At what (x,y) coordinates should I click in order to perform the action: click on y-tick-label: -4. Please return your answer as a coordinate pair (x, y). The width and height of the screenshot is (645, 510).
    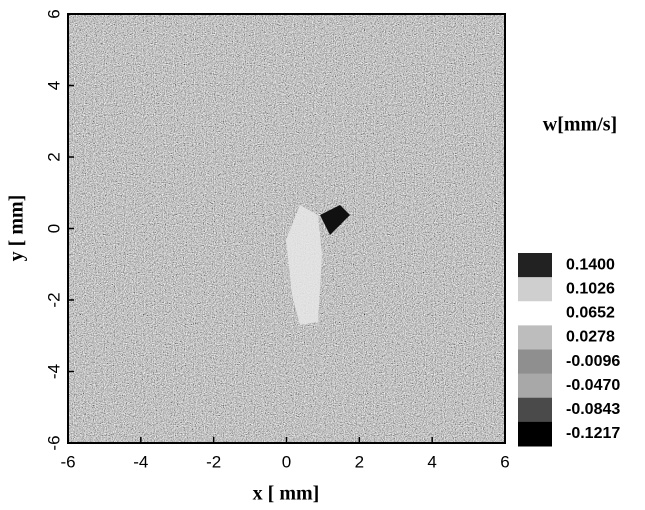
    Looking at the image, I should click on (53, 371).